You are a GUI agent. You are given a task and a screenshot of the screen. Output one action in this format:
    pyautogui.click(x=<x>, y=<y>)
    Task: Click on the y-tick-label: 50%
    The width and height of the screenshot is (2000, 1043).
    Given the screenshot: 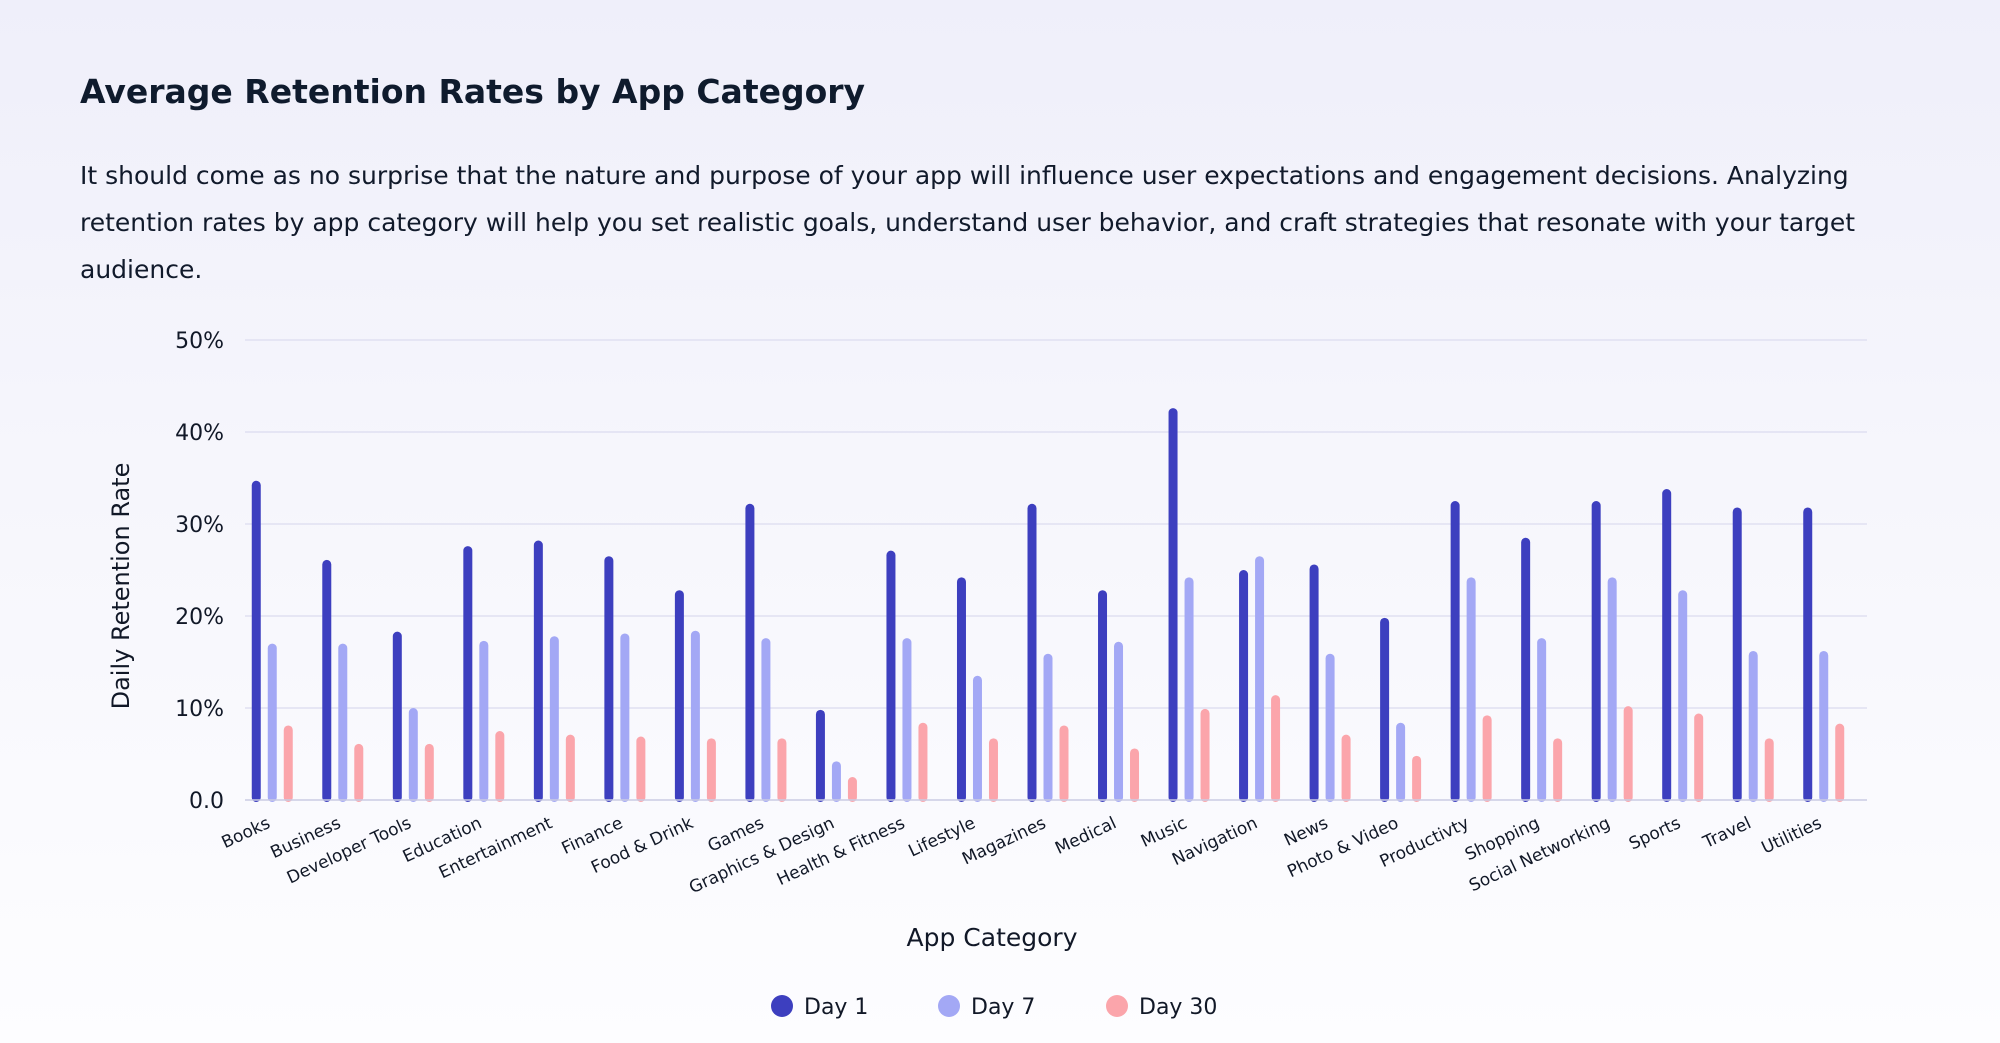 What is the action you would take?
    pyautogui.click(x=199, y=341)
    